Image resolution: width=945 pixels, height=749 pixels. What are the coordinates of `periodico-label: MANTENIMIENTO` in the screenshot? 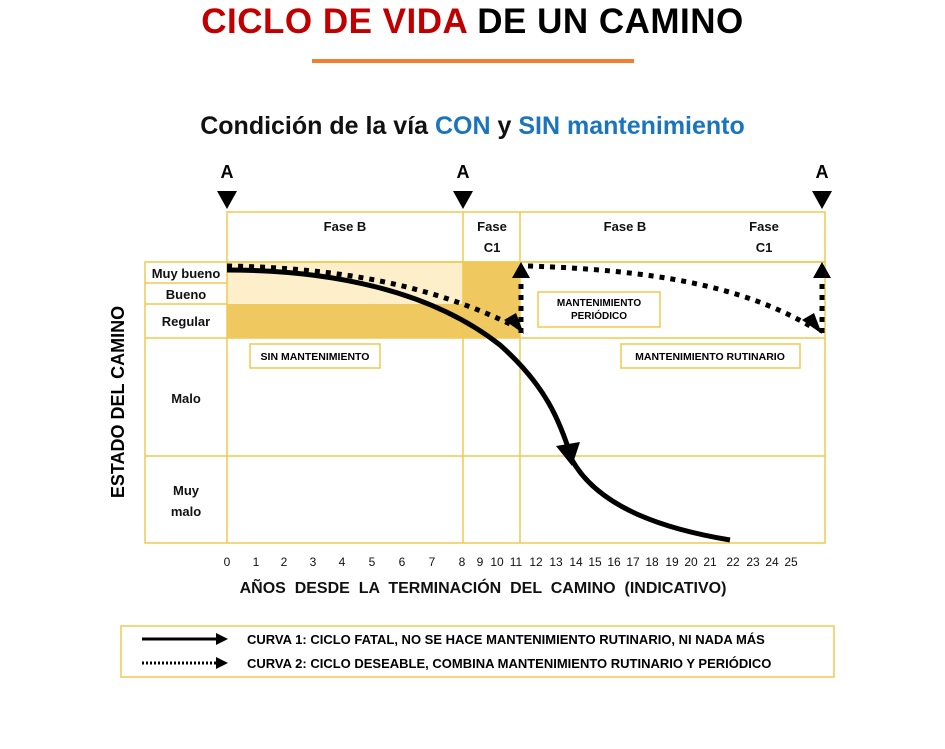 It's located at (599, 303).